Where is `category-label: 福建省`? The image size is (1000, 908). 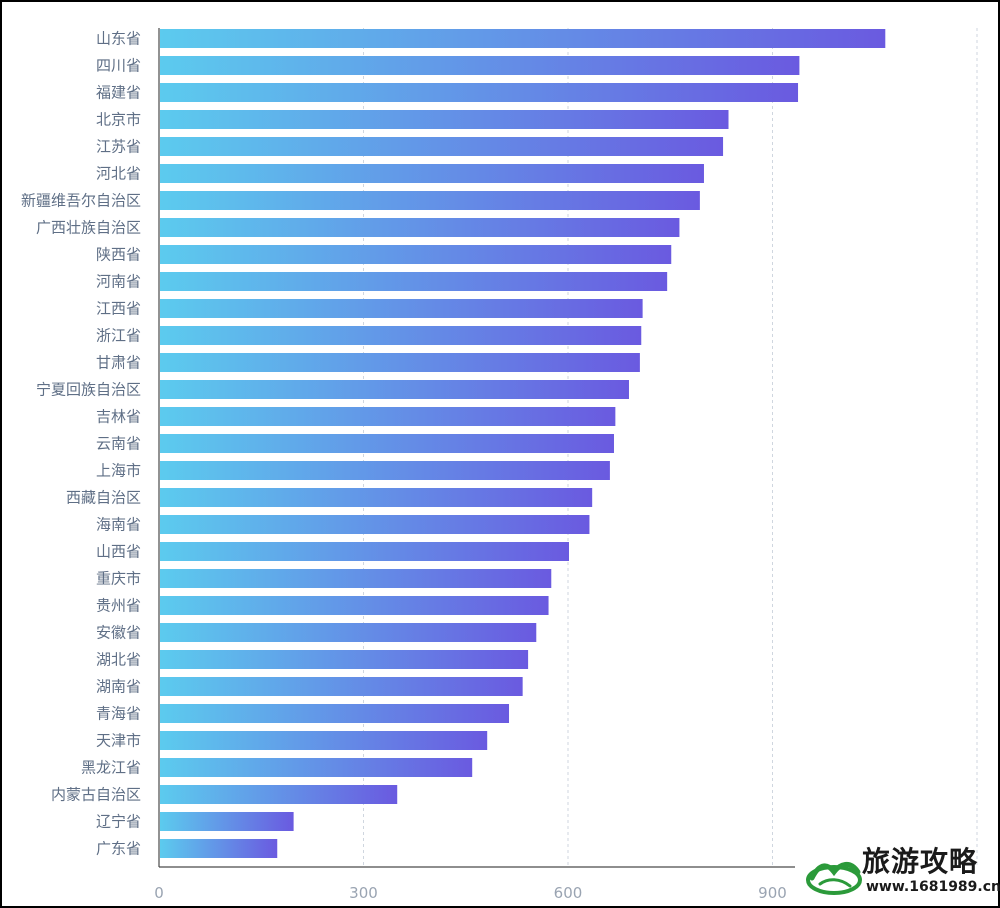 category-label: 福建省 is located at coordinates (118, 93).